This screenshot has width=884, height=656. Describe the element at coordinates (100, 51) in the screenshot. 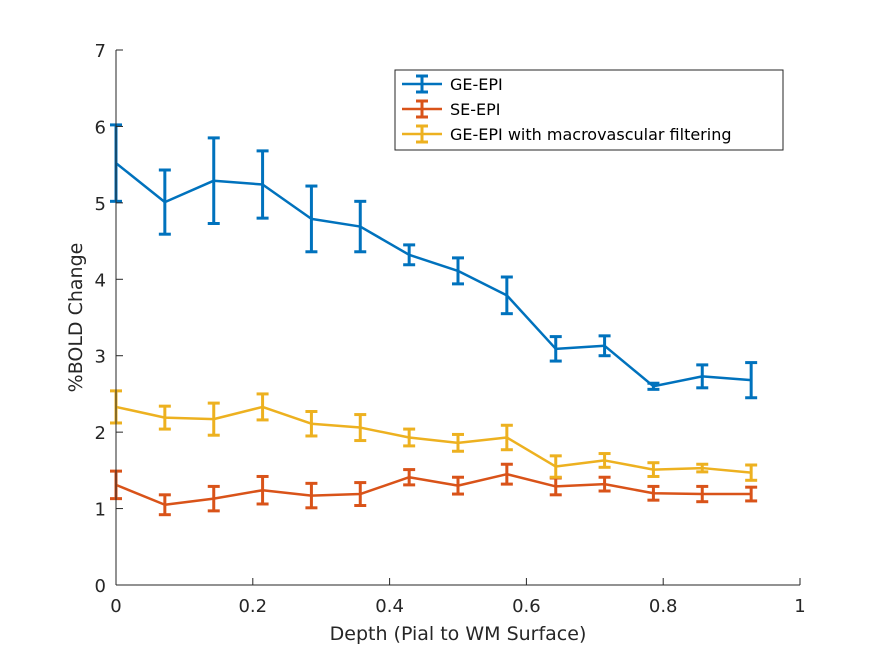

I see `y-tick-label: 7` at that location.